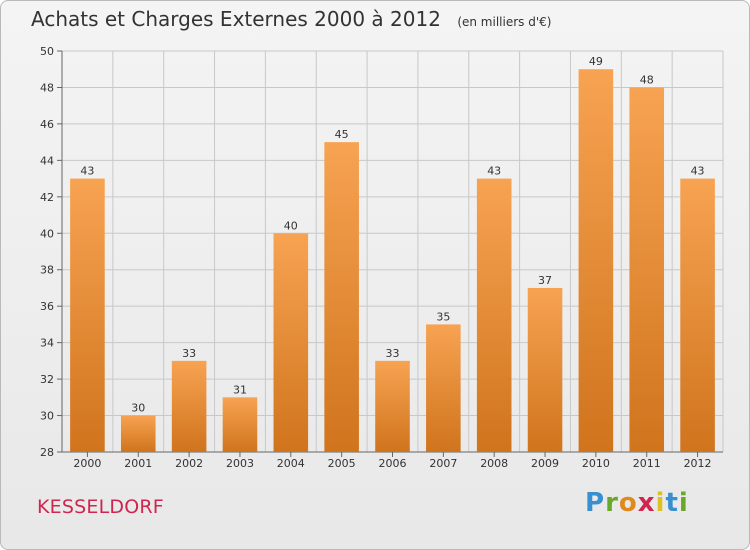  I want to click on data-label: 31, so click(240, 389).